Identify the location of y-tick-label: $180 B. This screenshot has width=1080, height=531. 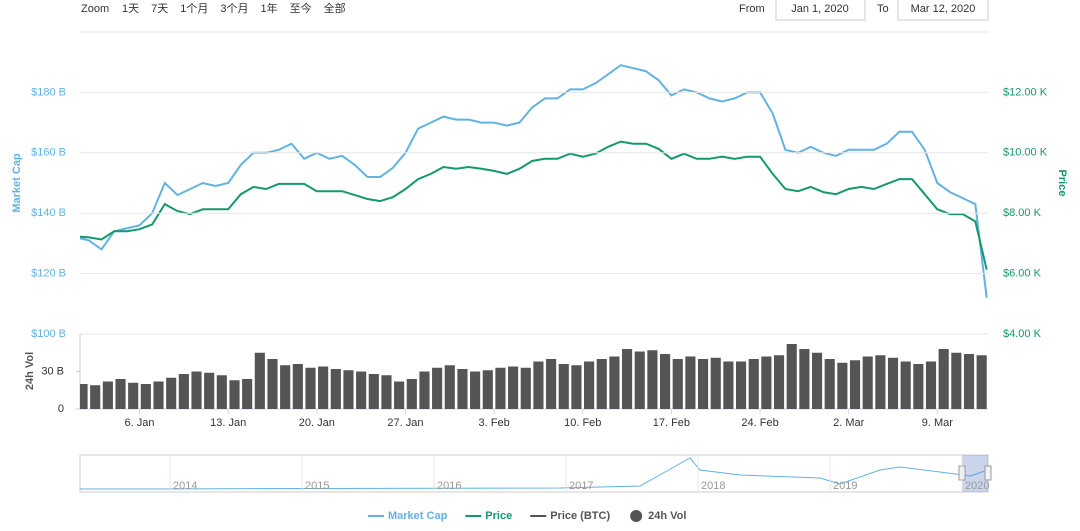
(48, 92).